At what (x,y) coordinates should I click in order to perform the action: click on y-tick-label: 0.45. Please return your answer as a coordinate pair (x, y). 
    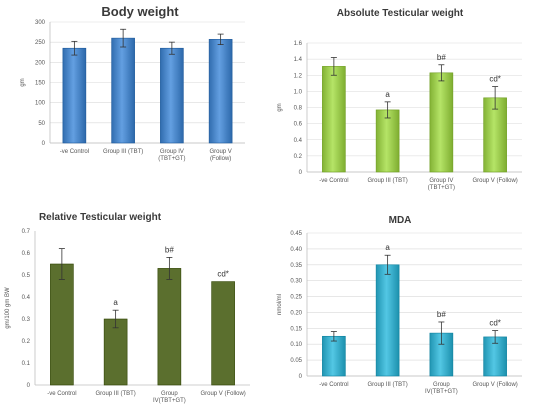
    Looking at the image, I should click on (296, 234).